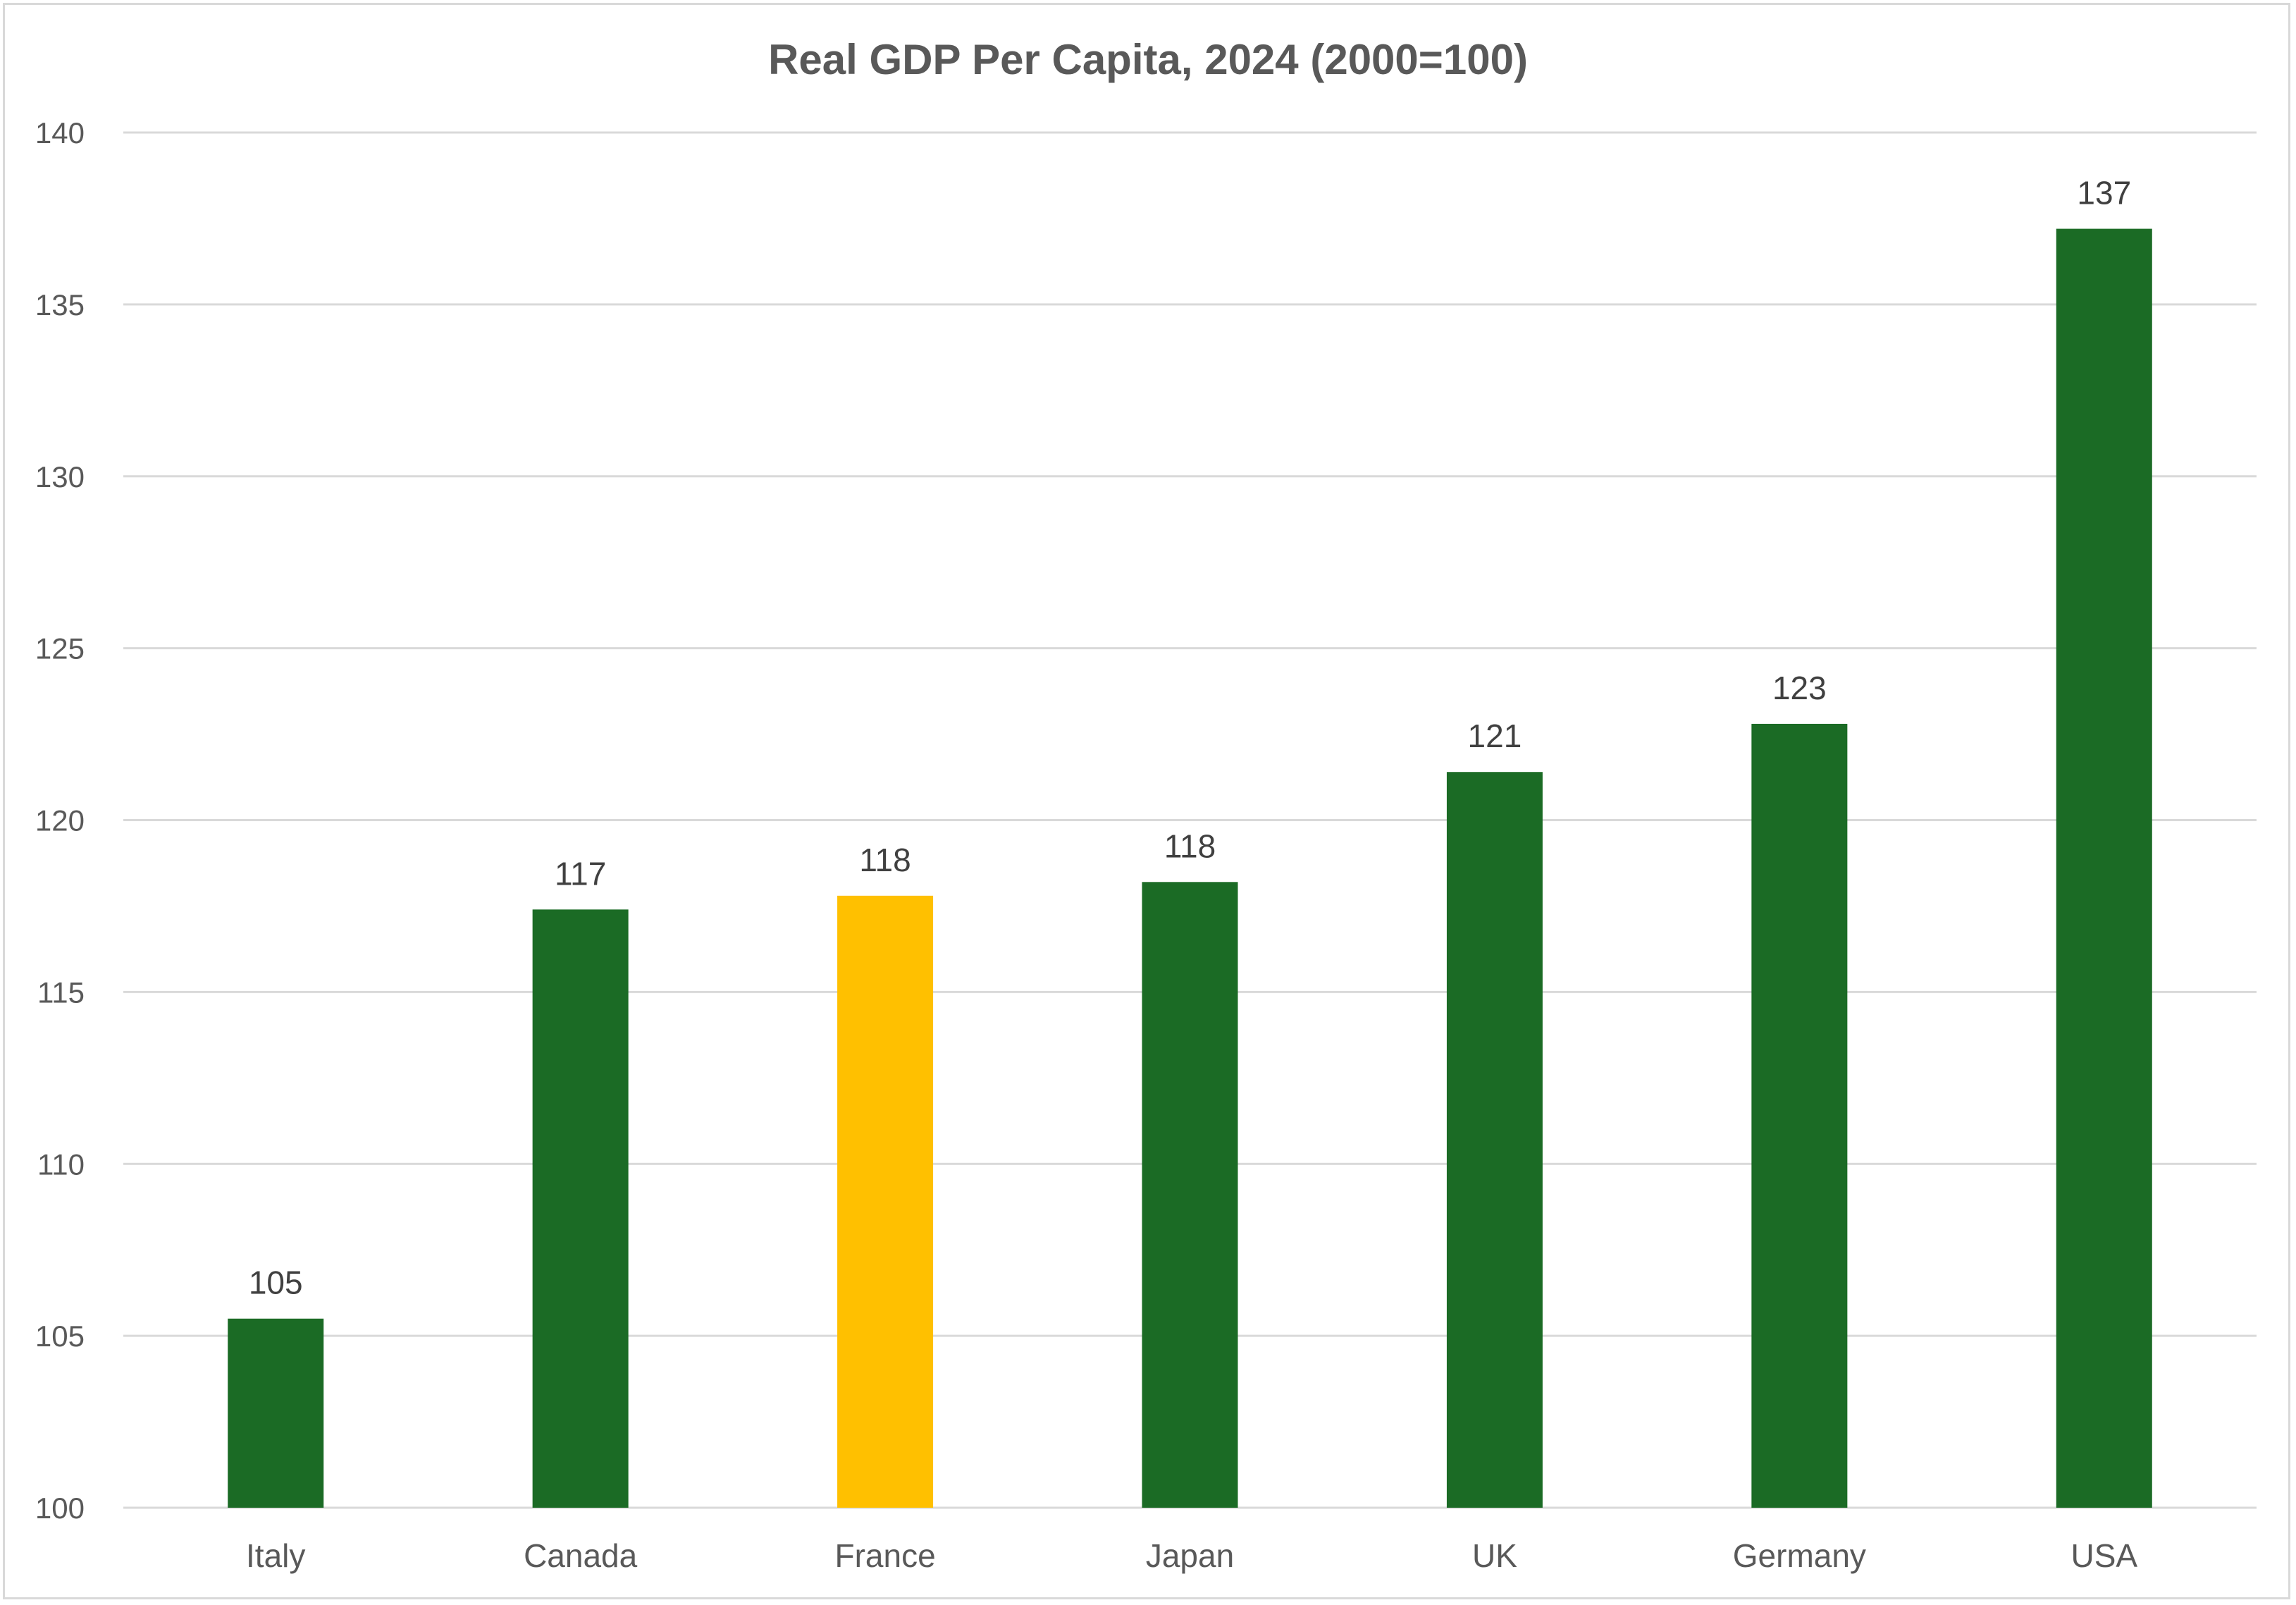 The height and width of the screenshot is (1605, 2296). Describe the element at coordinates (1799, 688) in the screenshot. I see `data-label: 123` at that location.